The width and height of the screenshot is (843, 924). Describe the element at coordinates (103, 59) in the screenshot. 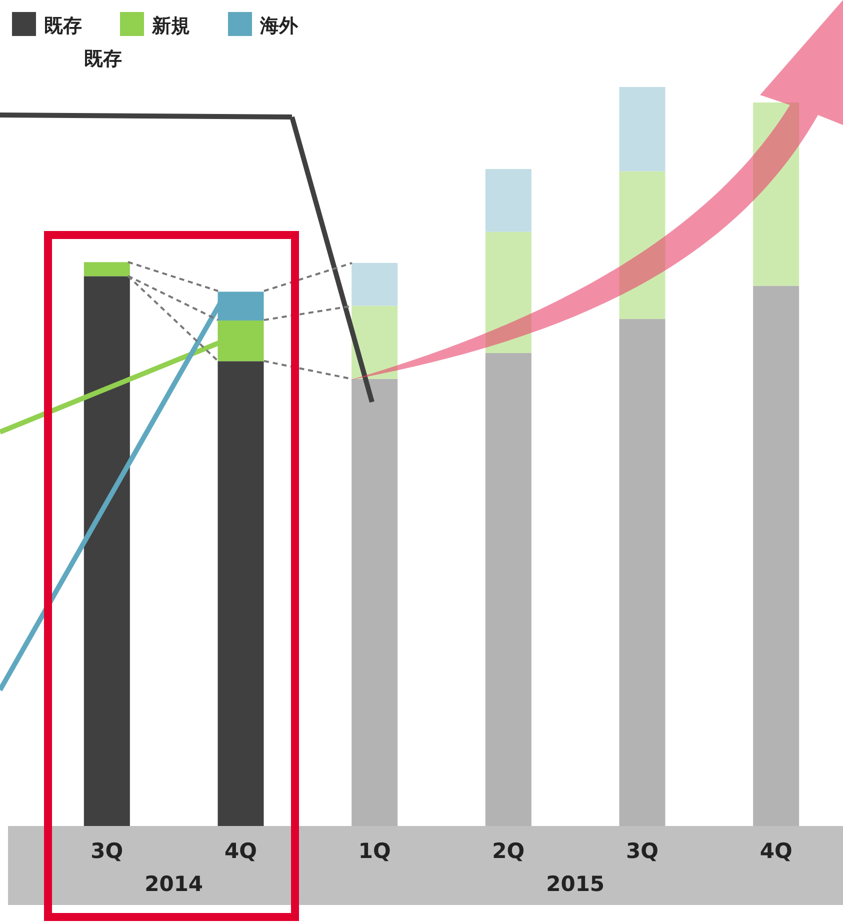

I see `text: 既存` at that location.